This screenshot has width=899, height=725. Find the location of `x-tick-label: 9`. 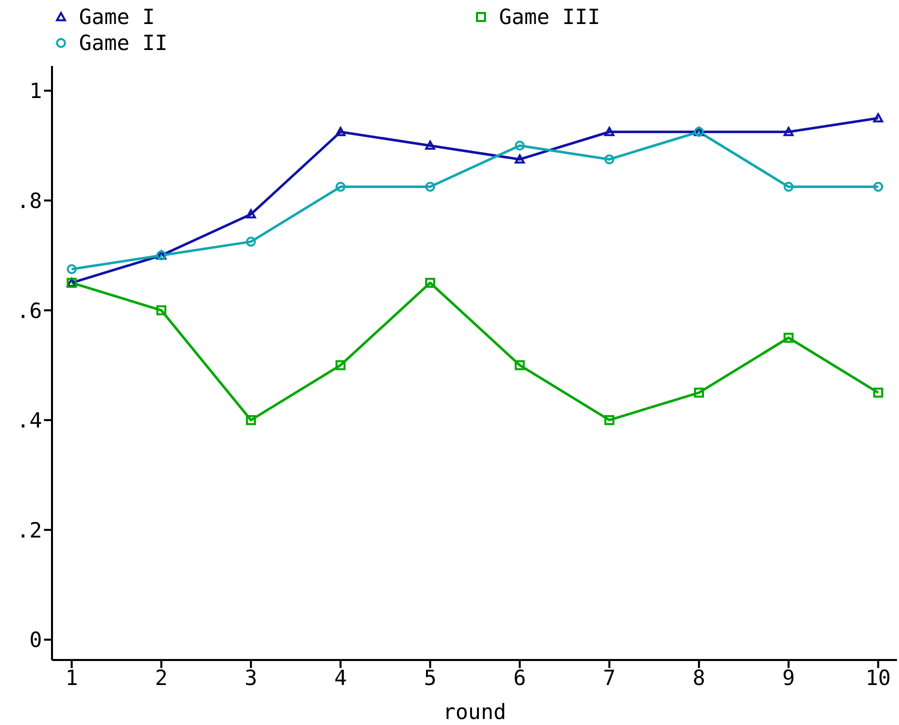

x-tick-label: 9 is located at coordinates (788, 678).